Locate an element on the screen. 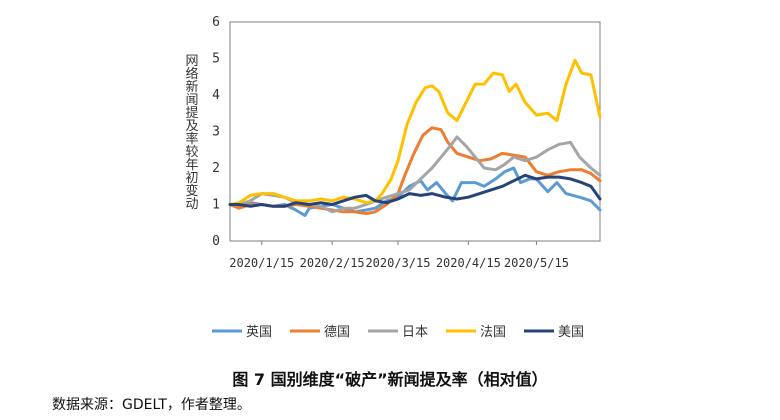 This screenshot has width=780, height=420. figure-caption: 图 7 国别维度“破产”新闻提及率（相对值） is located at coordinates (390, 379).